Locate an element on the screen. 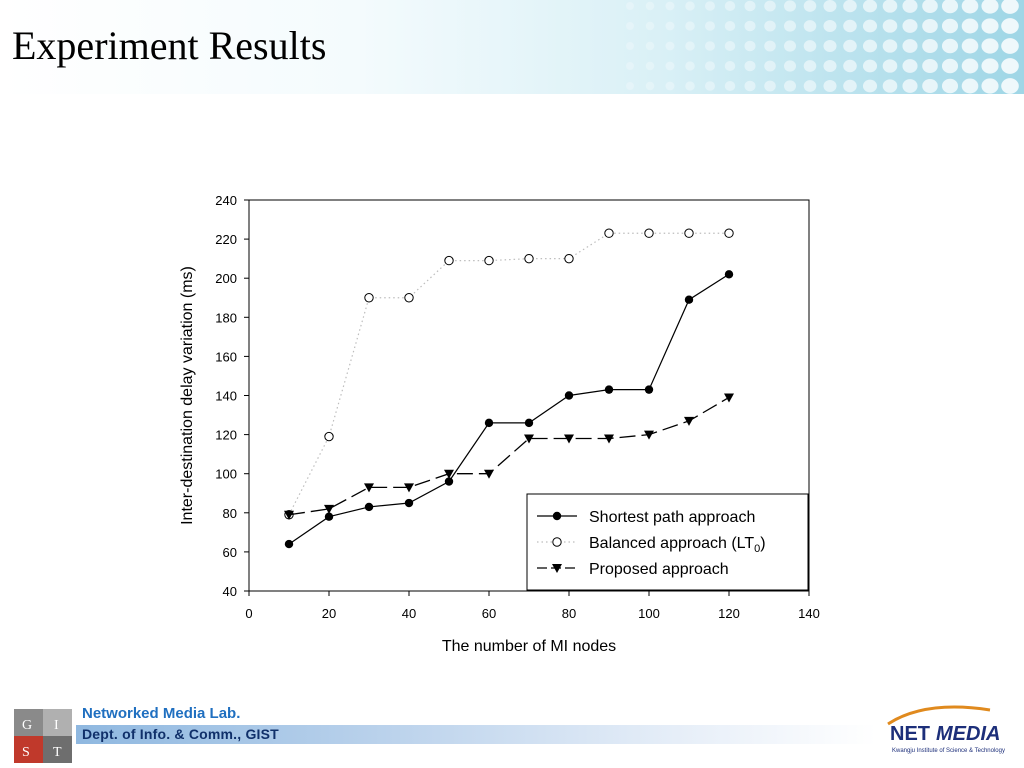 The height and width of the screenshot is (768, 1024). y-tick-label: 240 is located at coordinates (226, 200).